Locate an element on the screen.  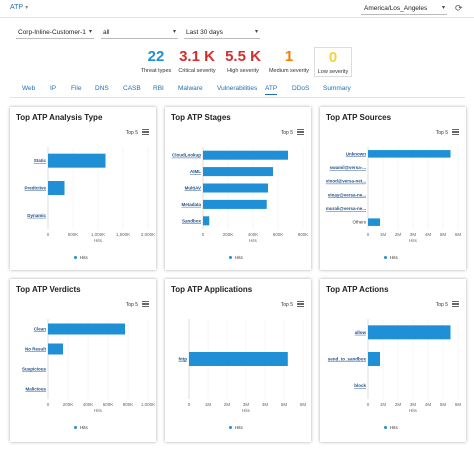
category-label: Malicious is located at coordinates (35, 389).